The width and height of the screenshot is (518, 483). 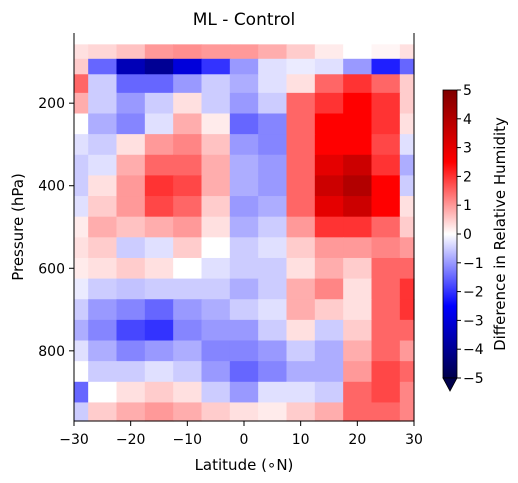 I want to click on x-axis-label: Latitude (∘N), so click(x=244, y=465).